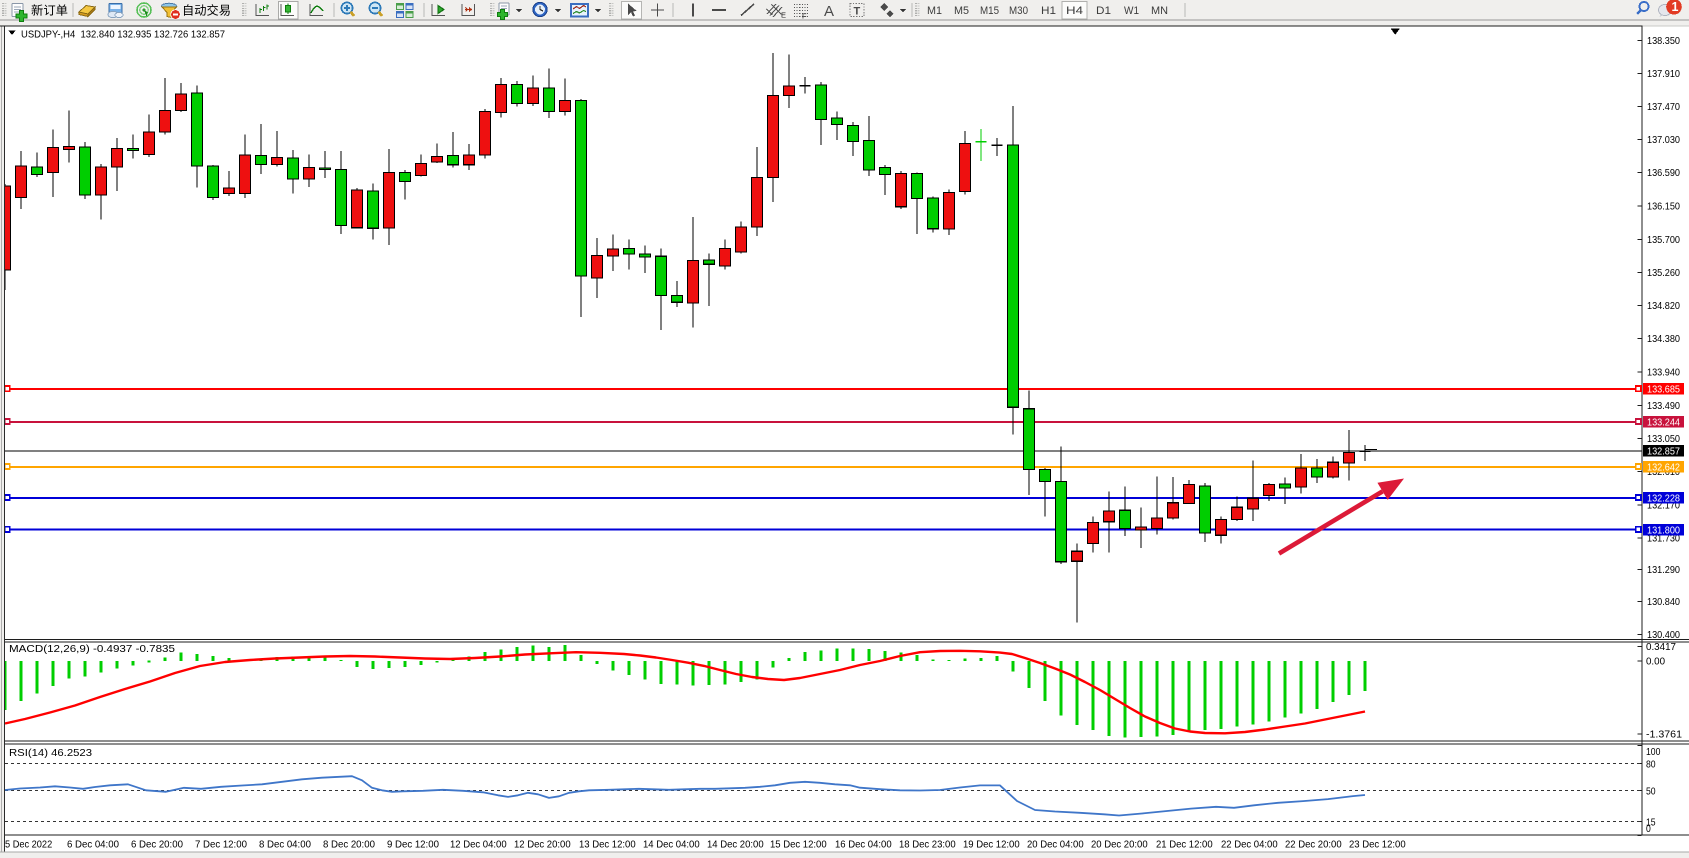 This screenshot has height=858, width=1689. Describe the element at coordinates (1663, 206) in the screenshot. I see `svg-text: 136.150` at that location.